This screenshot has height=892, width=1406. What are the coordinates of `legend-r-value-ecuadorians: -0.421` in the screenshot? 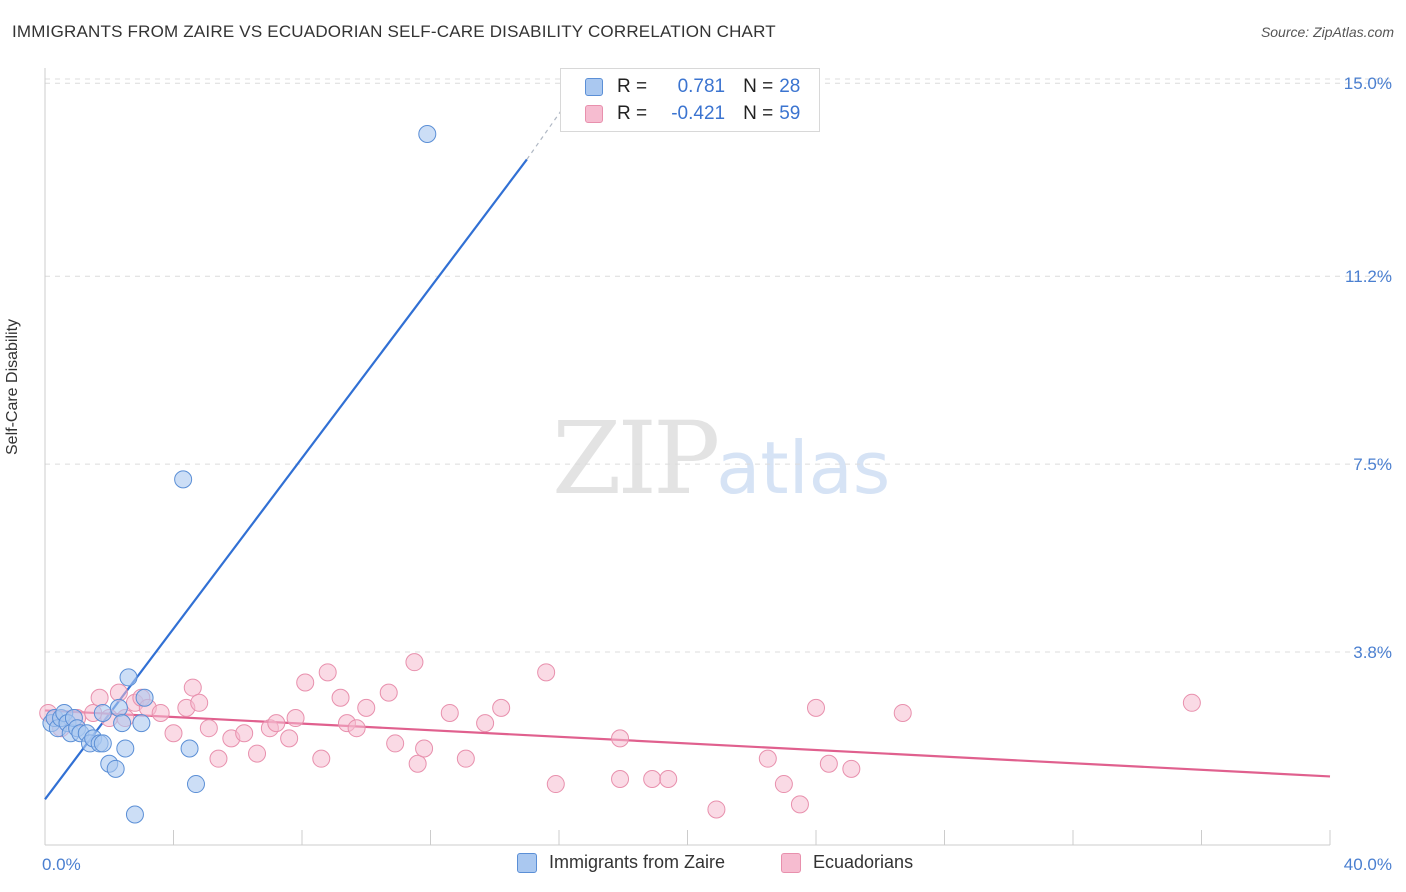 It's located at (698, 113).